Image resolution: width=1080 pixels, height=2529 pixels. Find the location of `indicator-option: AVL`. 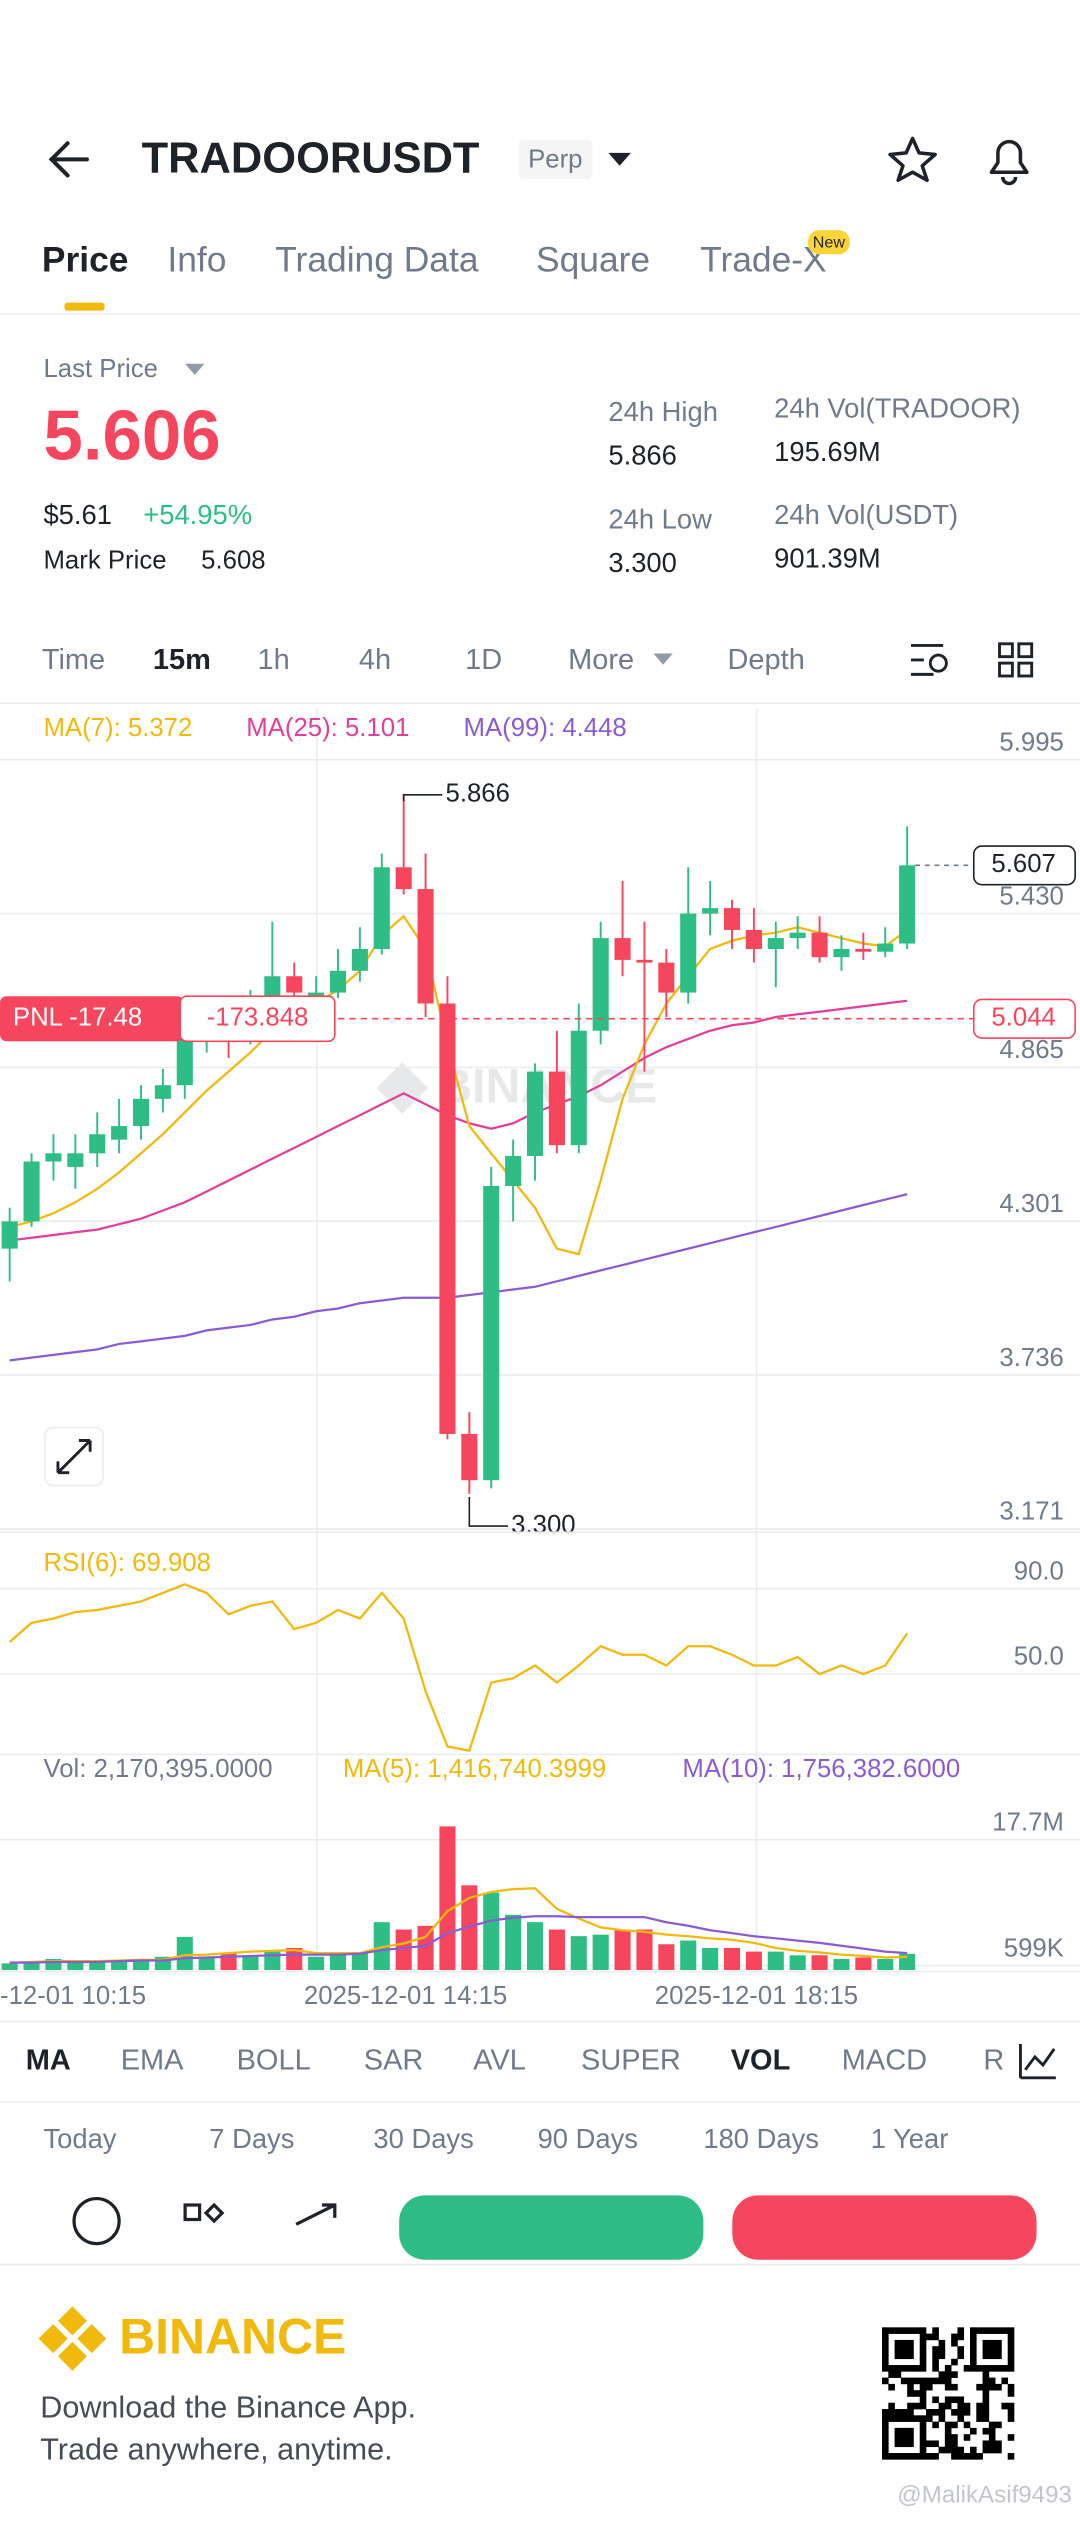

indicator-option: AVL is located at coordinates (499, 2060).